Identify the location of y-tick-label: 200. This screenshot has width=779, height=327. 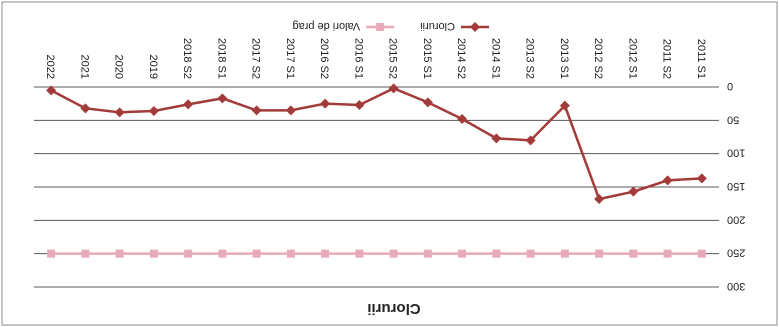
(736, 219).